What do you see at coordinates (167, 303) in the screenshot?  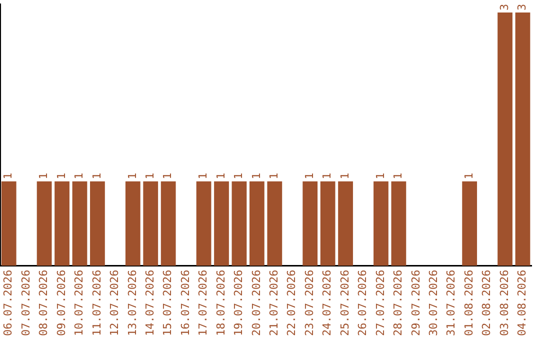 I see `x-tick-label: 15.07.2026` at bounding box center [167, 303].